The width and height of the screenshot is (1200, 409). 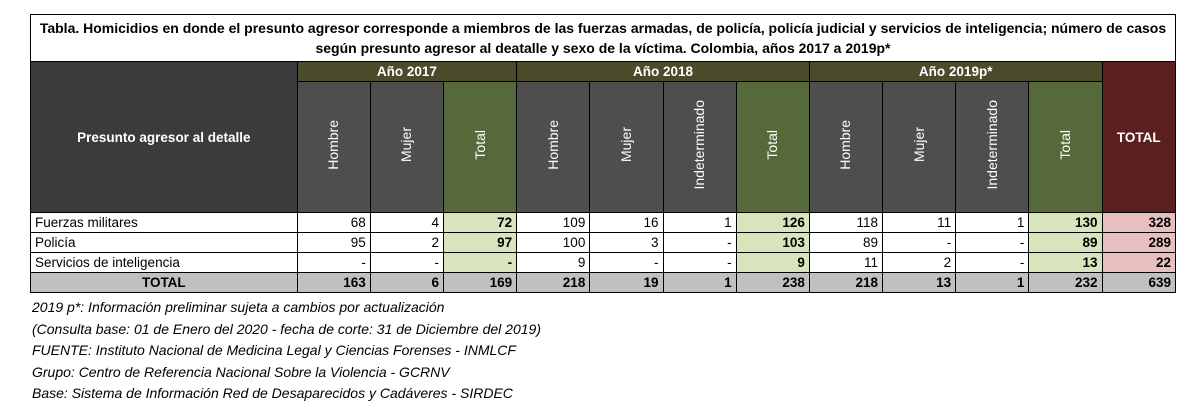 What do you see at coordinates (407, 71) in the screenshot?
I see `year-header-2017: Año 2017` at bounding box center [407, 71].